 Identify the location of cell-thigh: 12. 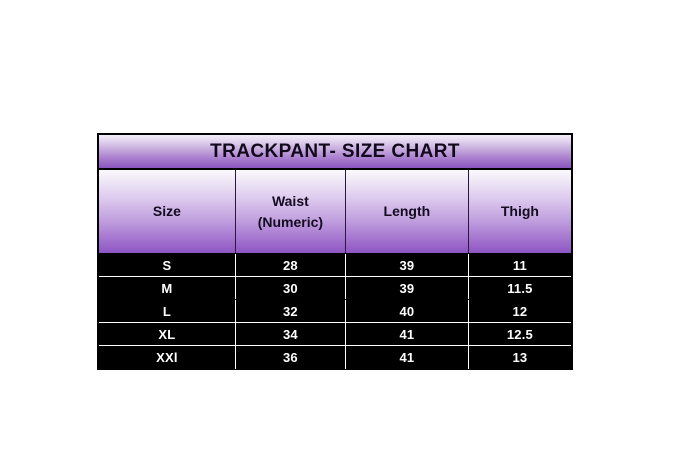
(520, 311).